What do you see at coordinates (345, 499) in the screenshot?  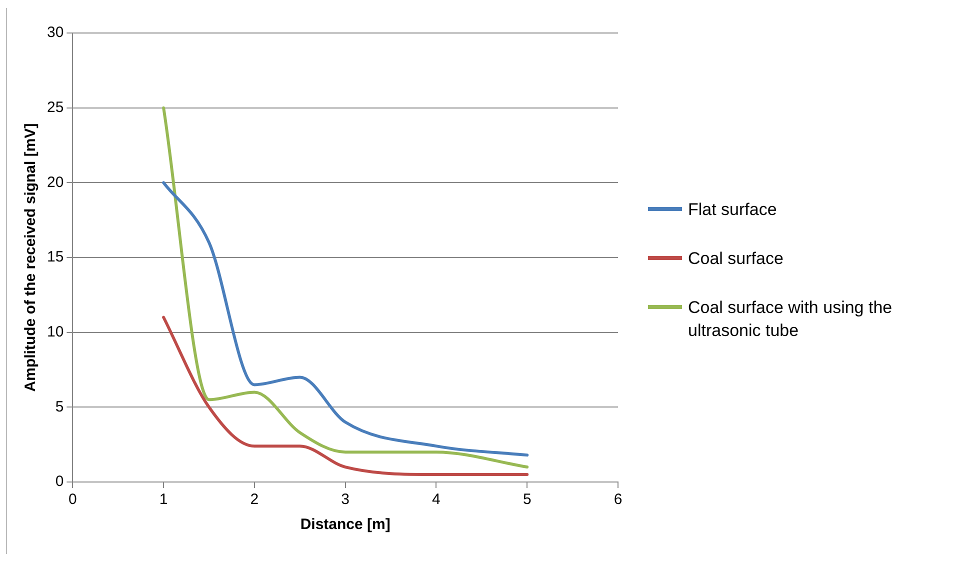 I see `x-tick-label: 3` at bounding box center [345, 499].